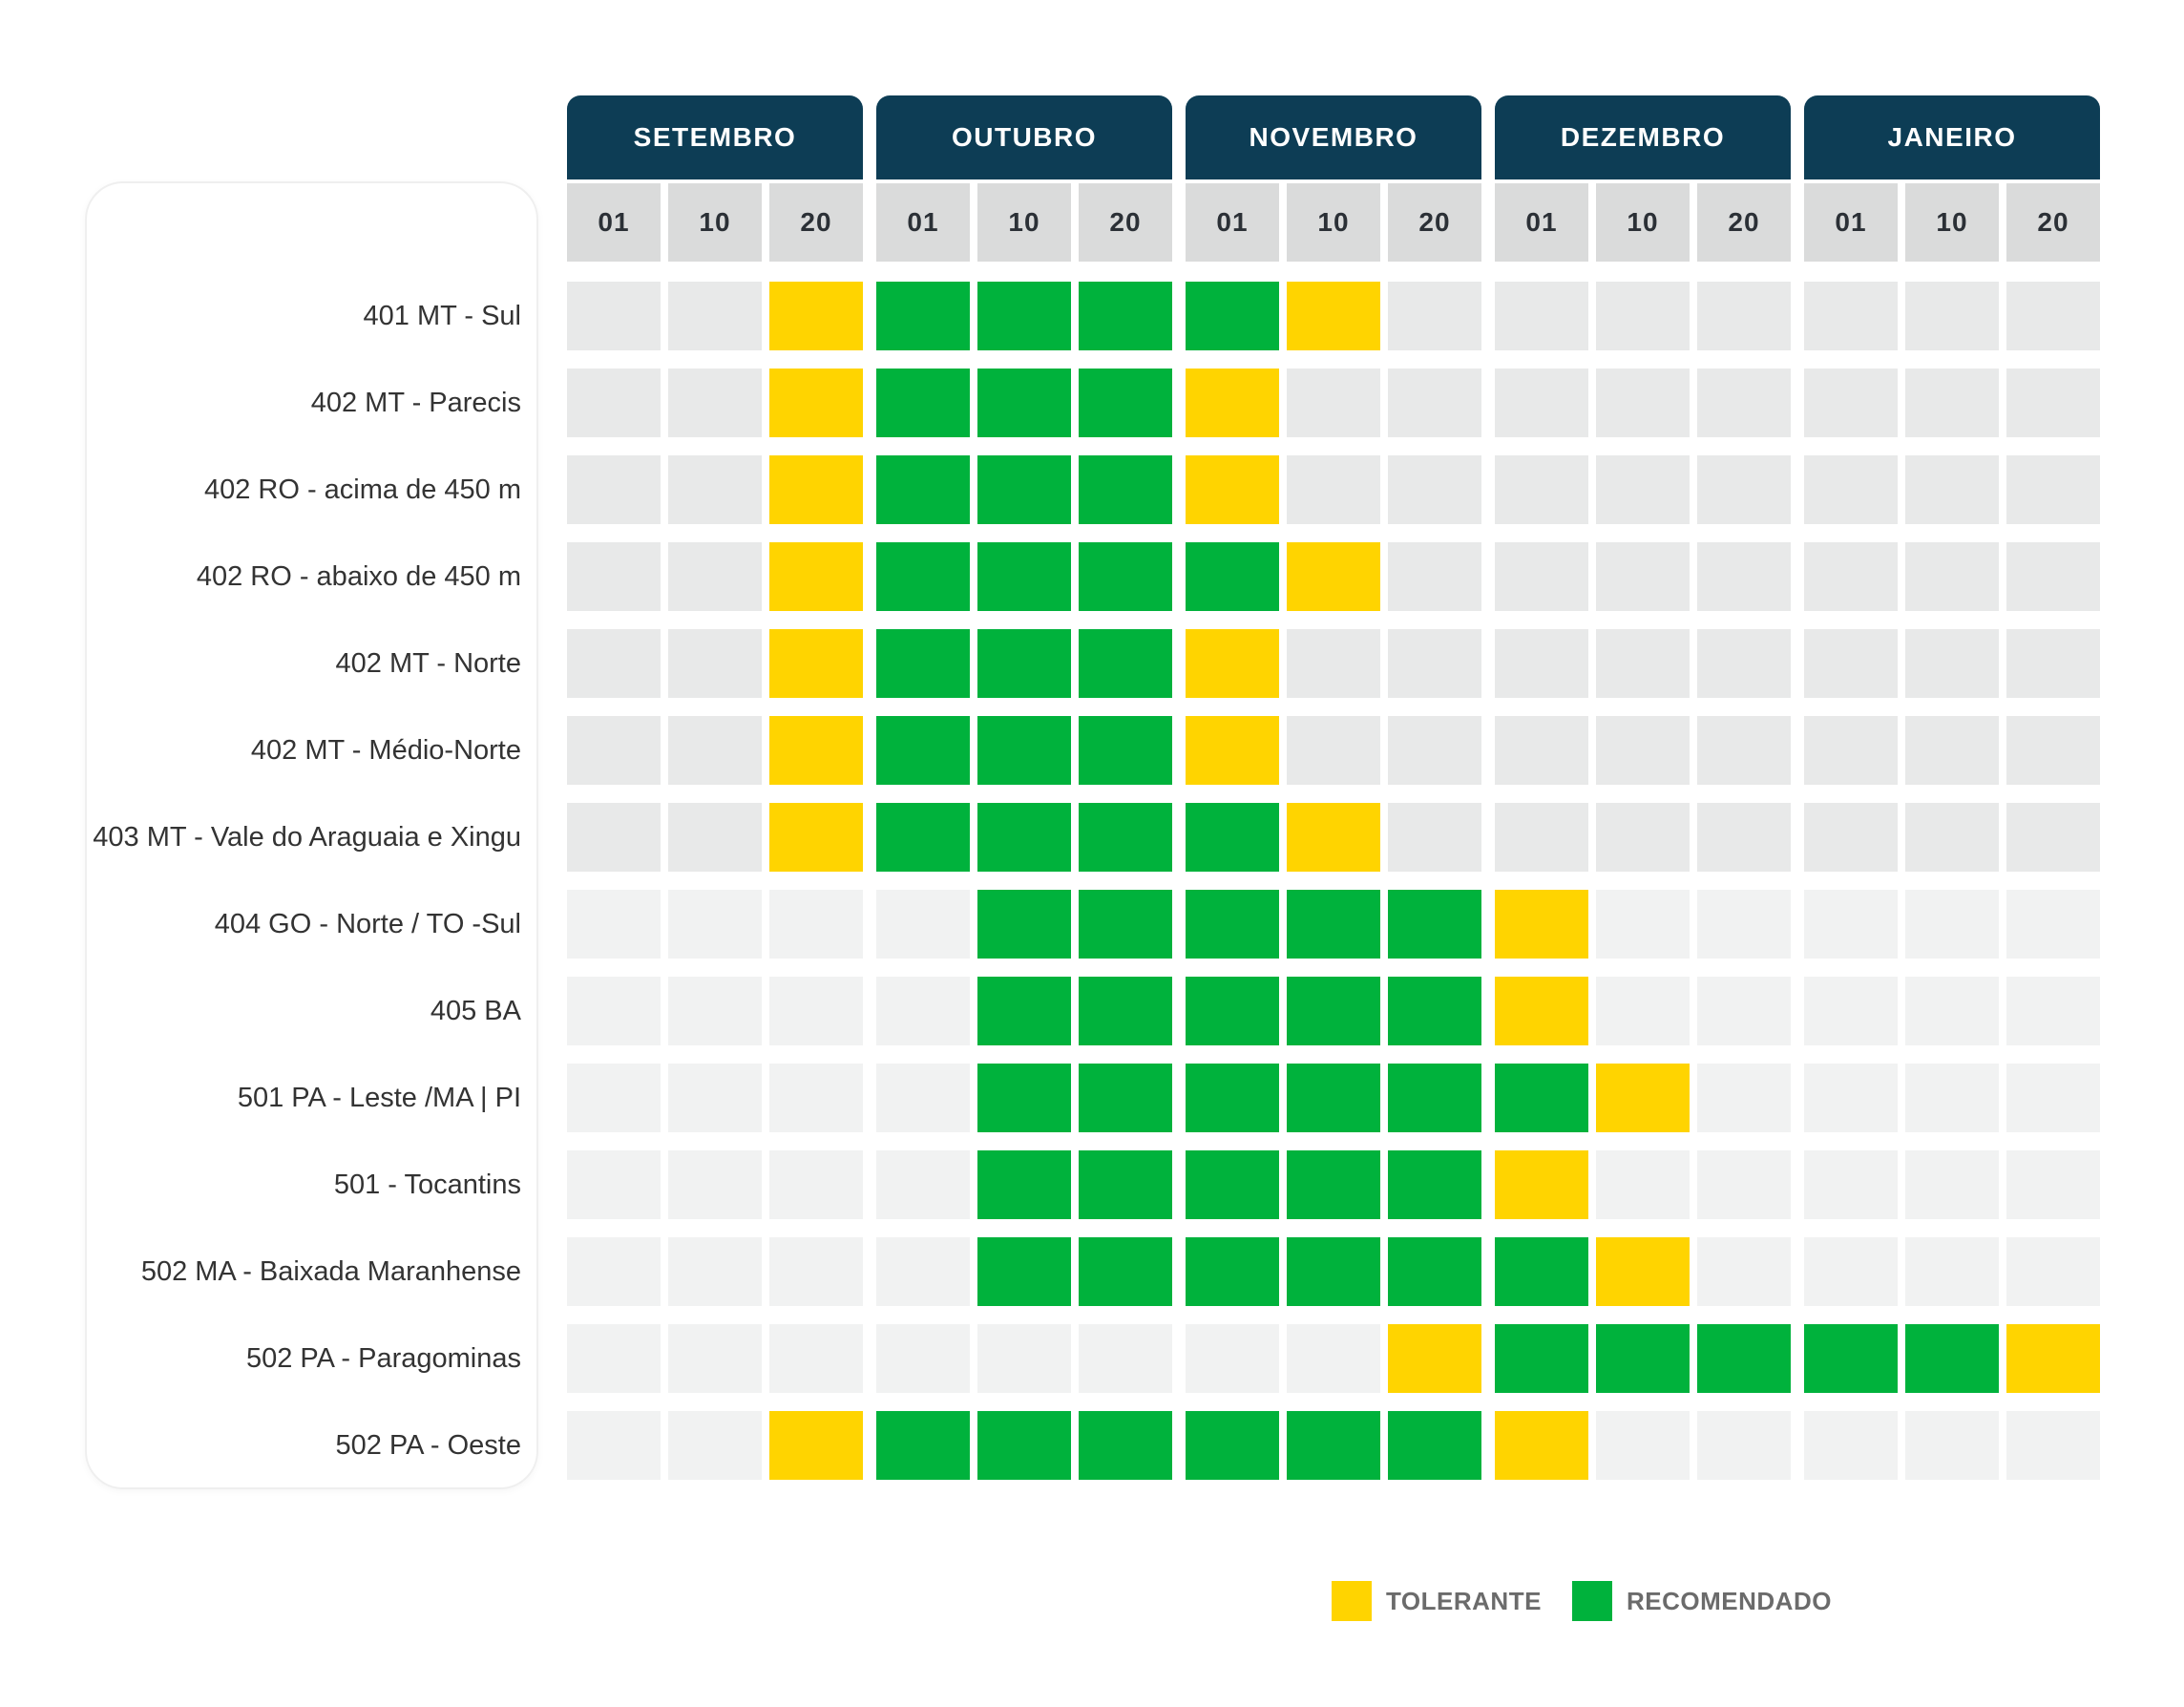 Image resolution: width=2184 pixels, height=1707 pixels. I want to click on region-label: 402 MT - Parecis, so click(416, 402).